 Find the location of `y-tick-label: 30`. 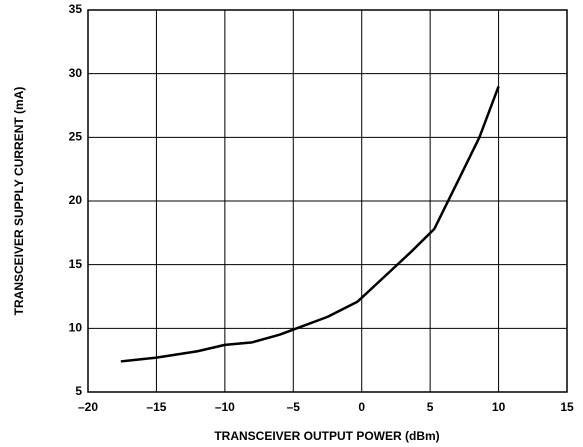

y-tick-label: 30 is located at coordinates (76, 73).